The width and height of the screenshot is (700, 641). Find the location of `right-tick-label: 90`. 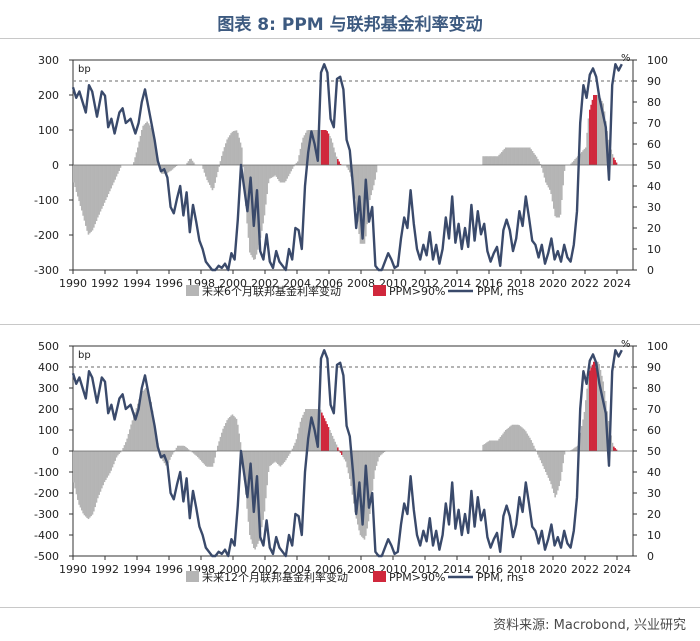

right-tick-label: 90 is located at coordinates (654, 81).